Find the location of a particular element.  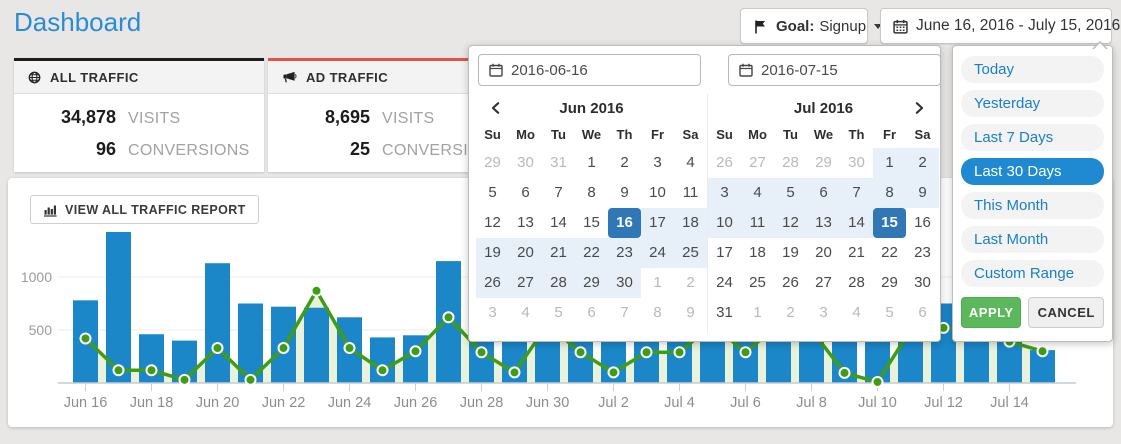

range-this-month: This Month is located at coordinates (1032, 205).